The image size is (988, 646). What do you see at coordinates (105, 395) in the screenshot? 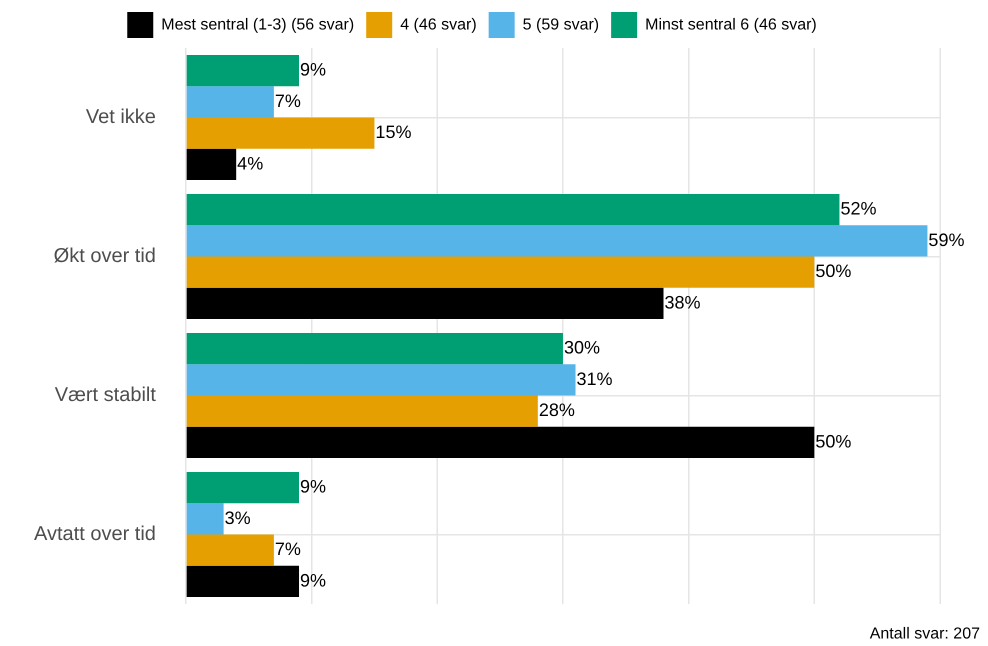
I see `y-tick-label: Vært stabilt` at bounding box center [105, 395].